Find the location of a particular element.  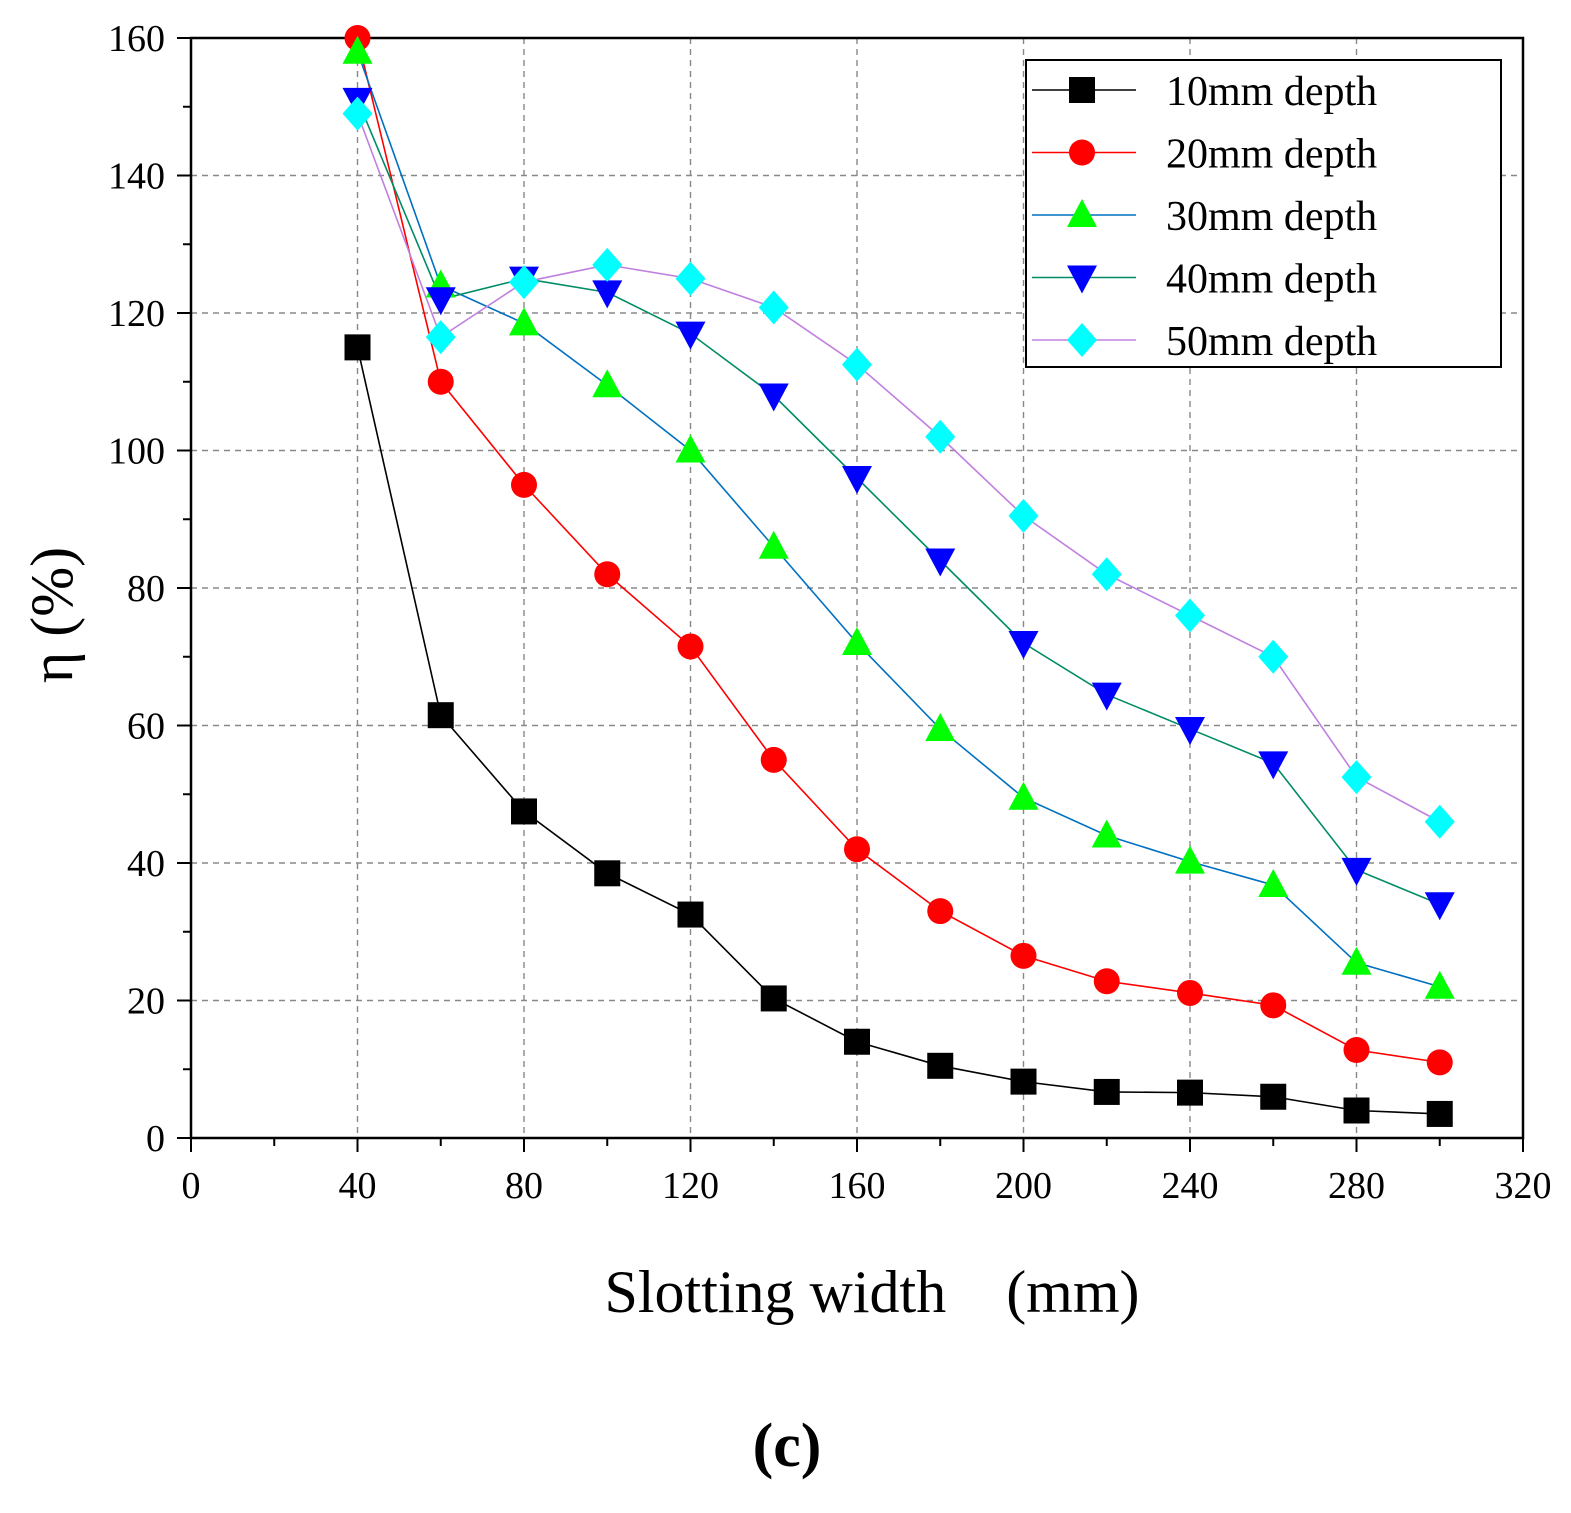

x-axis-title: Slotting width (mm) is located at coordinates (871, 1292).